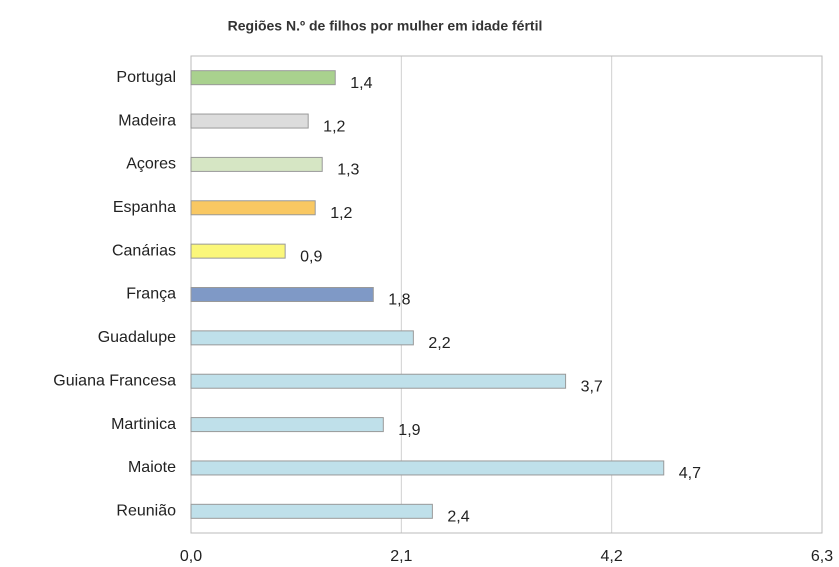 The image size is (839, 567). What do you see at coordinates (152, 467) in the screenshot?
I see `y-tick-label: Maiote` at bounding box center [152, 467].